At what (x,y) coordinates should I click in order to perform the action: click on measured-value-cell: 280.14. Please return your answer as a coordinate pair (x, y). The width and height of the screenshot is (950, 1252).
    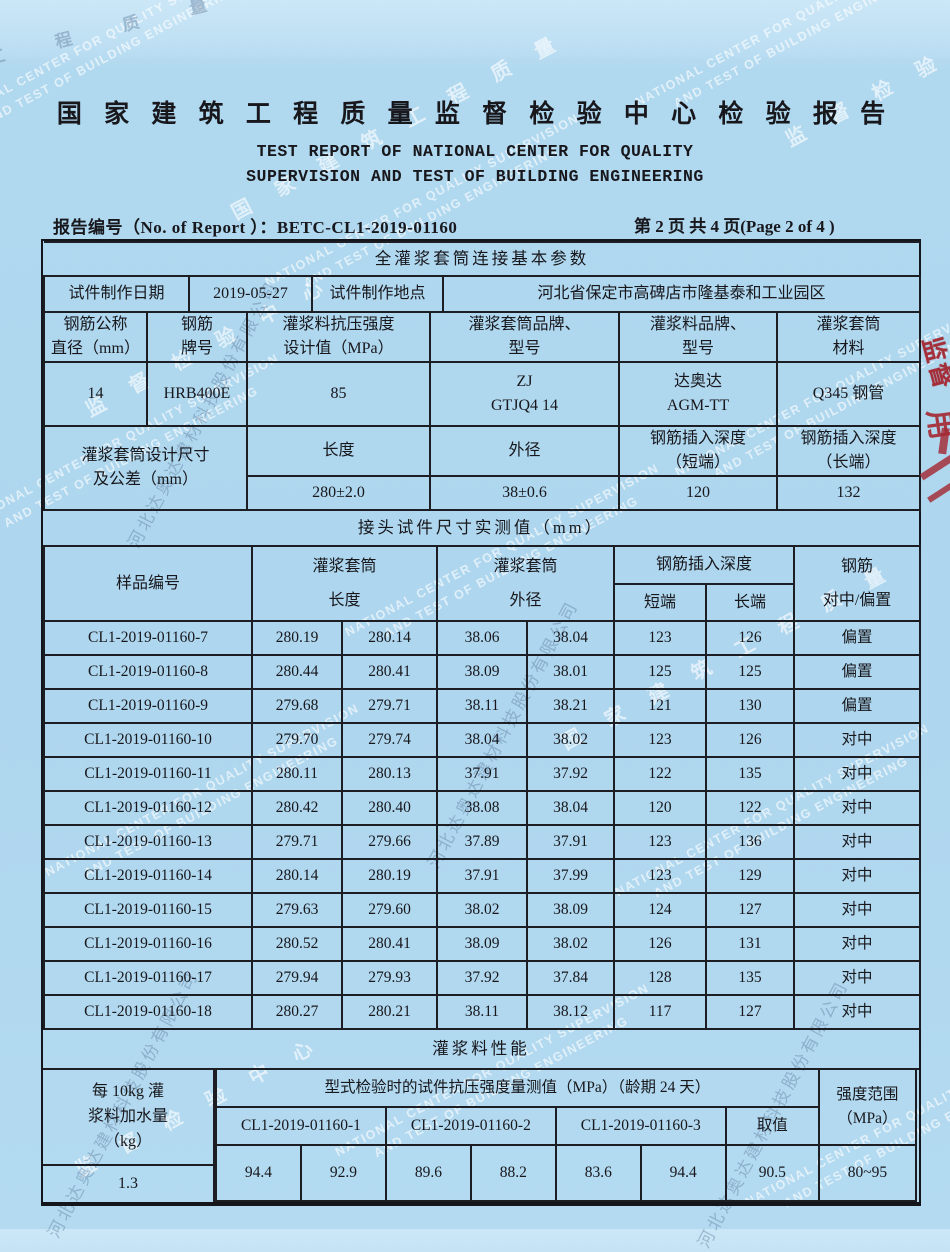
    Looking at the image, I should click on (389, 638).